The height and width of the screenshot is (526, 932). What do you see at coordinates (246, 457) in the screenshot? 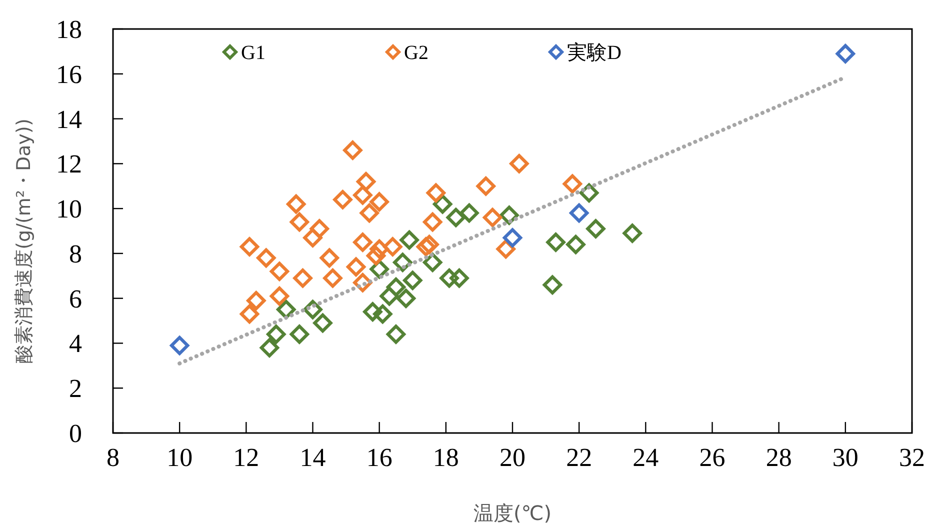
I see `x-tick-label: 12` at bounding box center [246, 457].